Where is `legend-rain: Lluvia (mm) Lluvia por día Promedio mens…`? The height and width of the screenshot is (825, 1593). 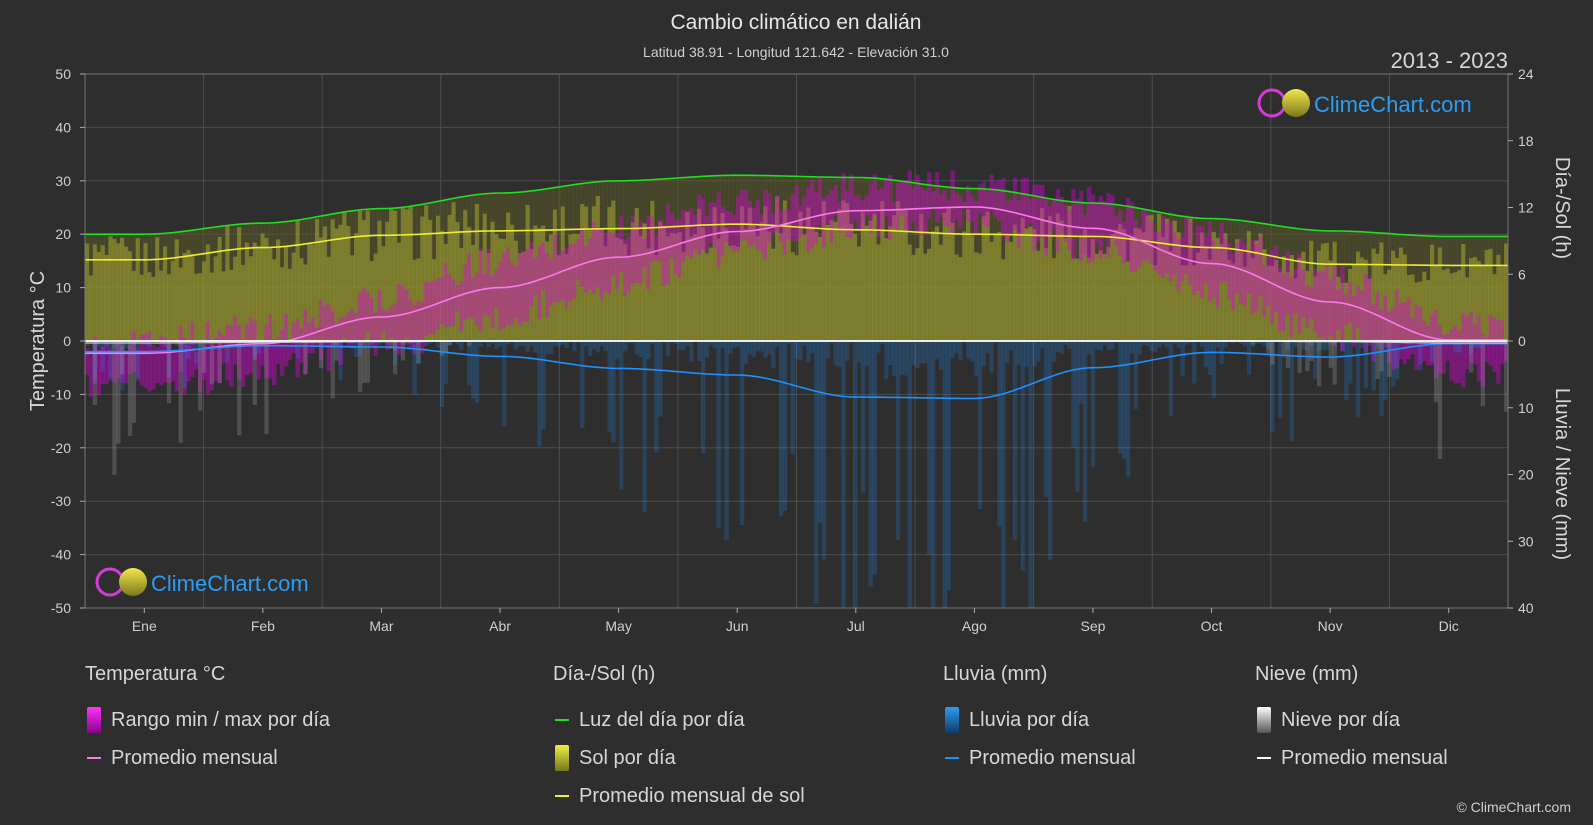 legend-rain: Lluvia (mm) Lluvia por día Promedio mens… is located at coordinates (1039, 720).